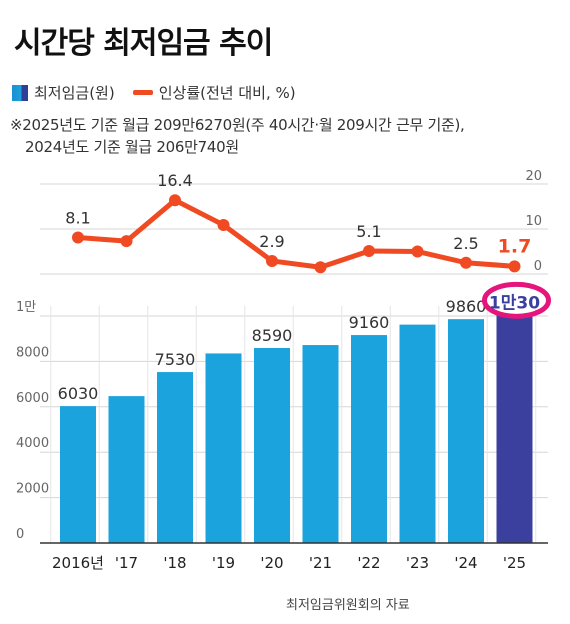  I want to click on x-tick-label: '20, so click(271, 563).